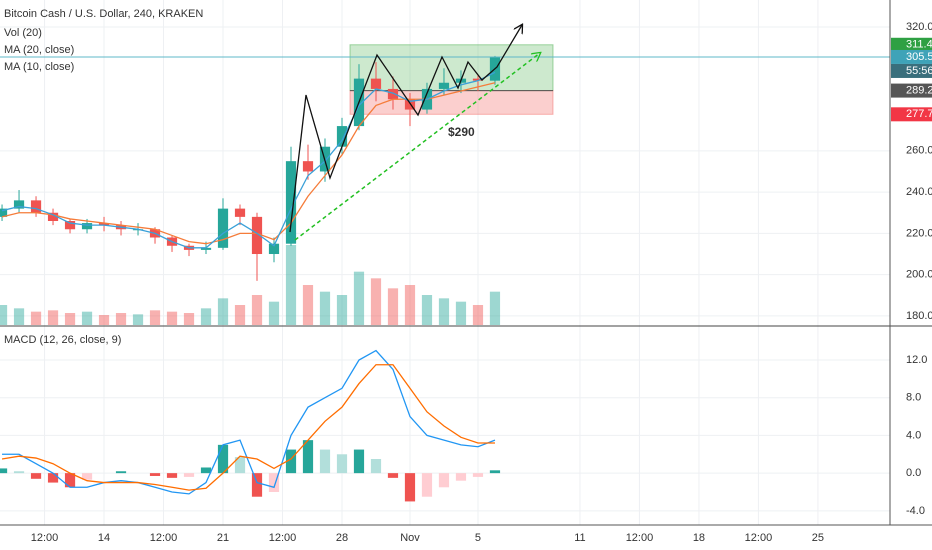  What do you see at coordinates (223, 538) in the screenshot?
I see `x-tick-label: 21` at bounding box center [223, 538].